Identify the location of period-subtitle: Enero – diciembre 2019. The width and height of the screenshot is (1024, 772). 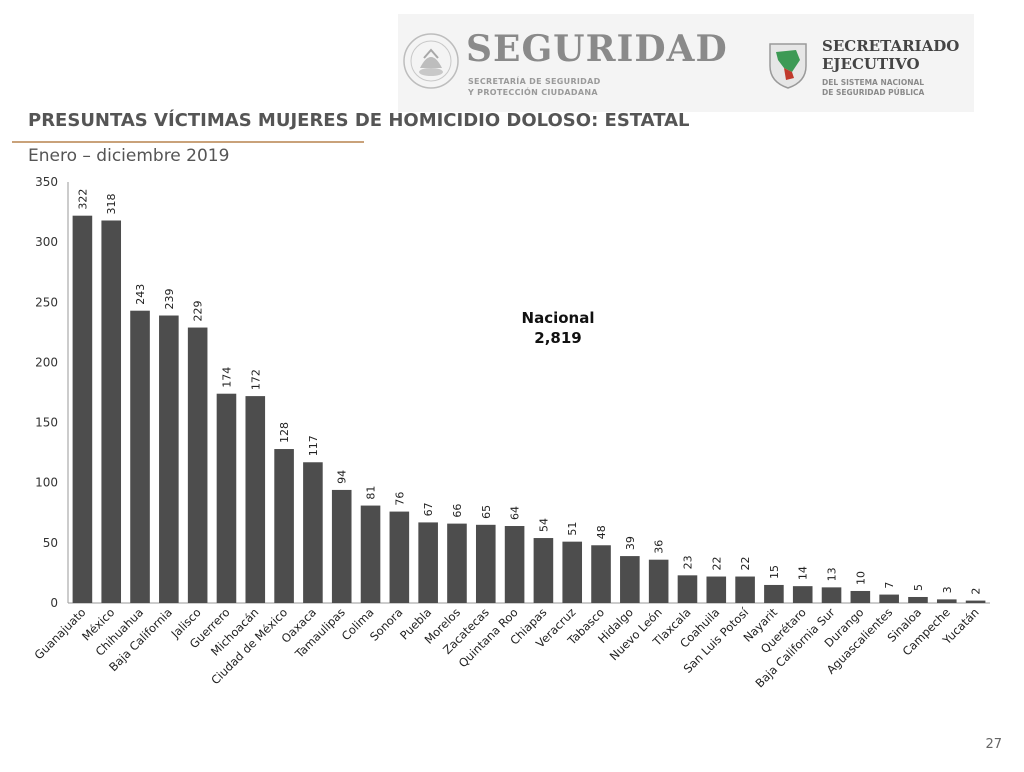
(129, 156).